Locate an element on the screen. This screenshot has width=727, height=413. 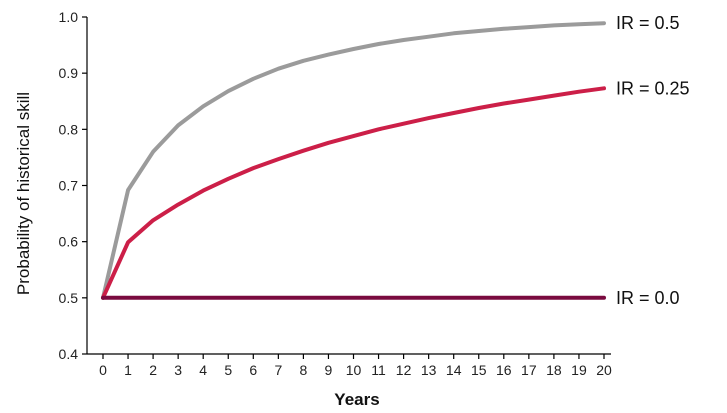
x-tick-label-14: 14 is located at coordinates (454, 370).